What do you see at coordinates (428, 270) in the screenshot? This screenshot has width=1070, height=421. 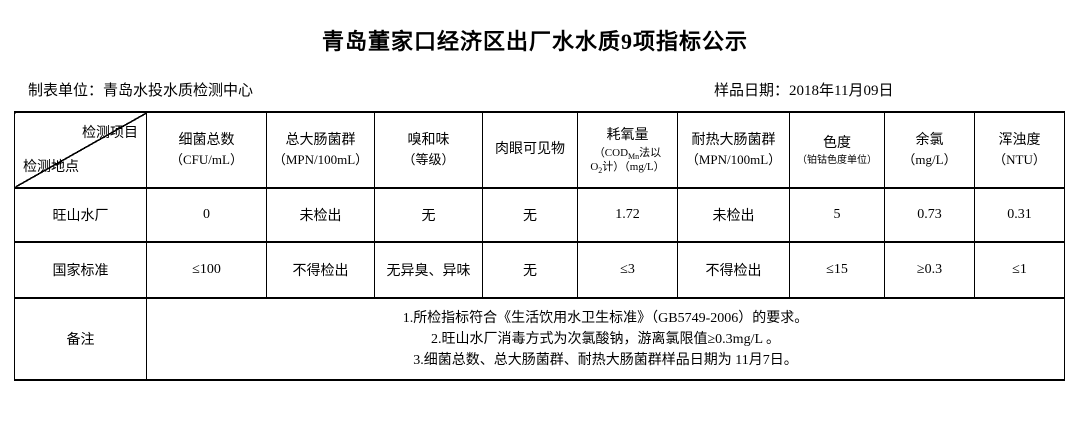 I see `data-cell: 无异臭、异味` at bounding box center [428, 270].